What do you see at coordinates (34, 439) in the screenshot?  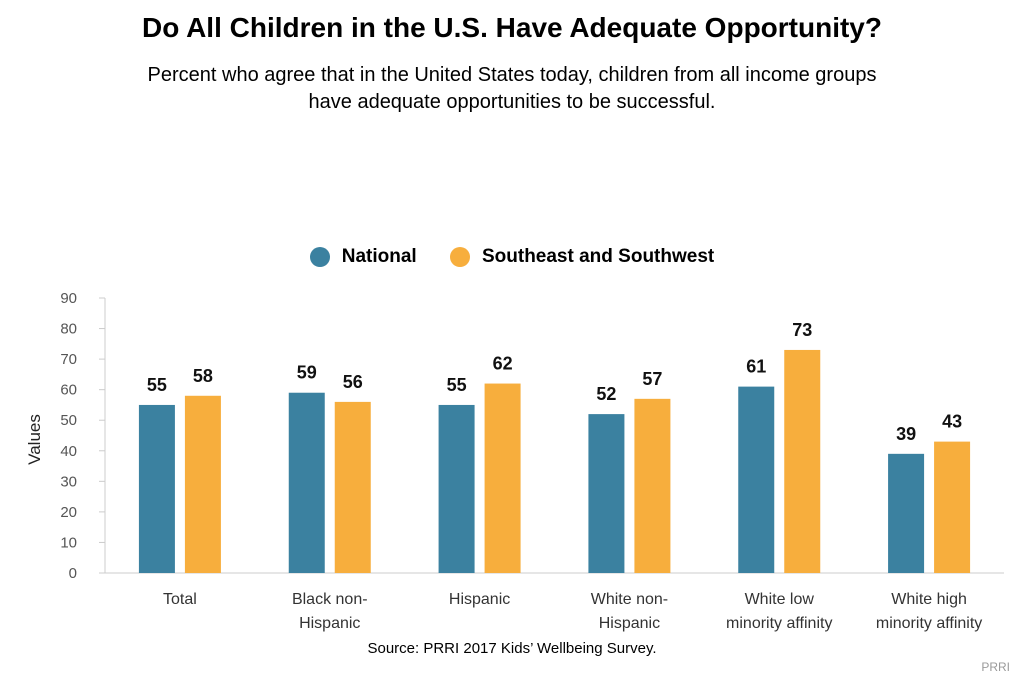 I see `y-axis-title: Values` at bounding box center [34, 439].